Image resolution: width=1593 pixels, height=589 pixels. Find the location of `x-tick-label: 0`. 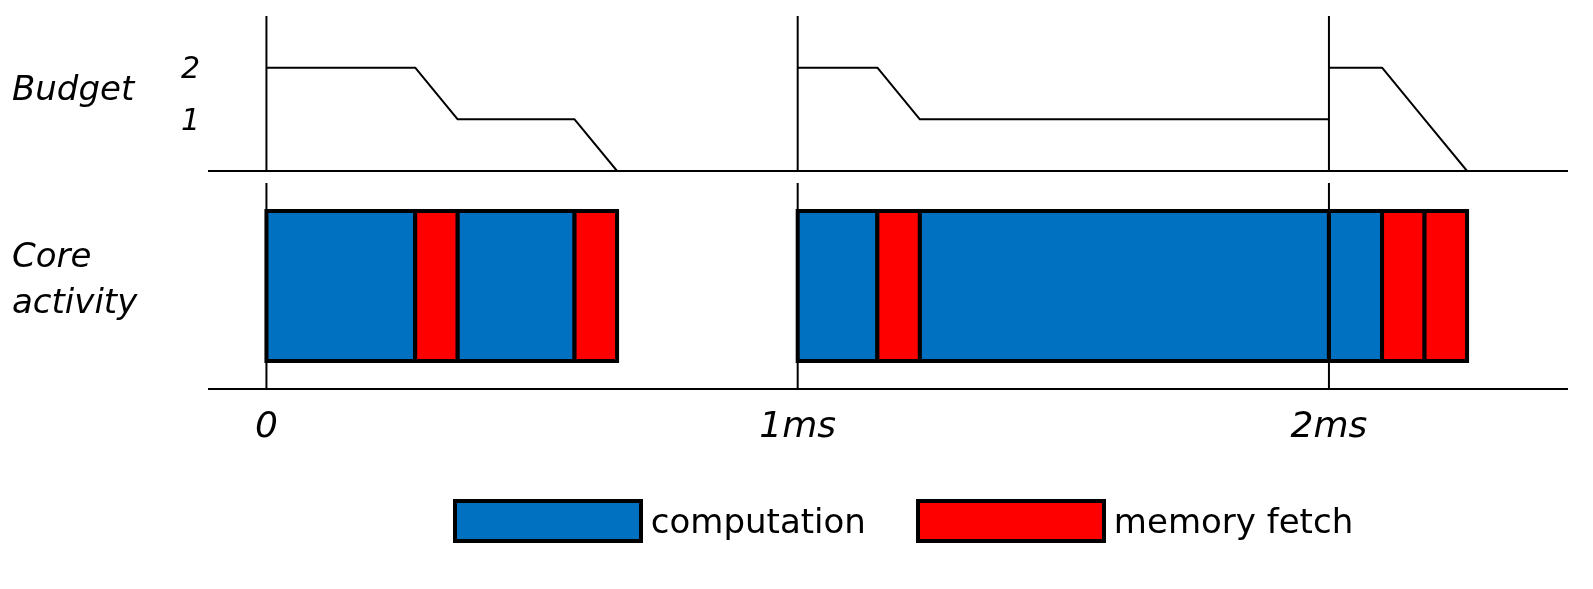

x-tick-label: 0 is located at coordinates (266, 424).